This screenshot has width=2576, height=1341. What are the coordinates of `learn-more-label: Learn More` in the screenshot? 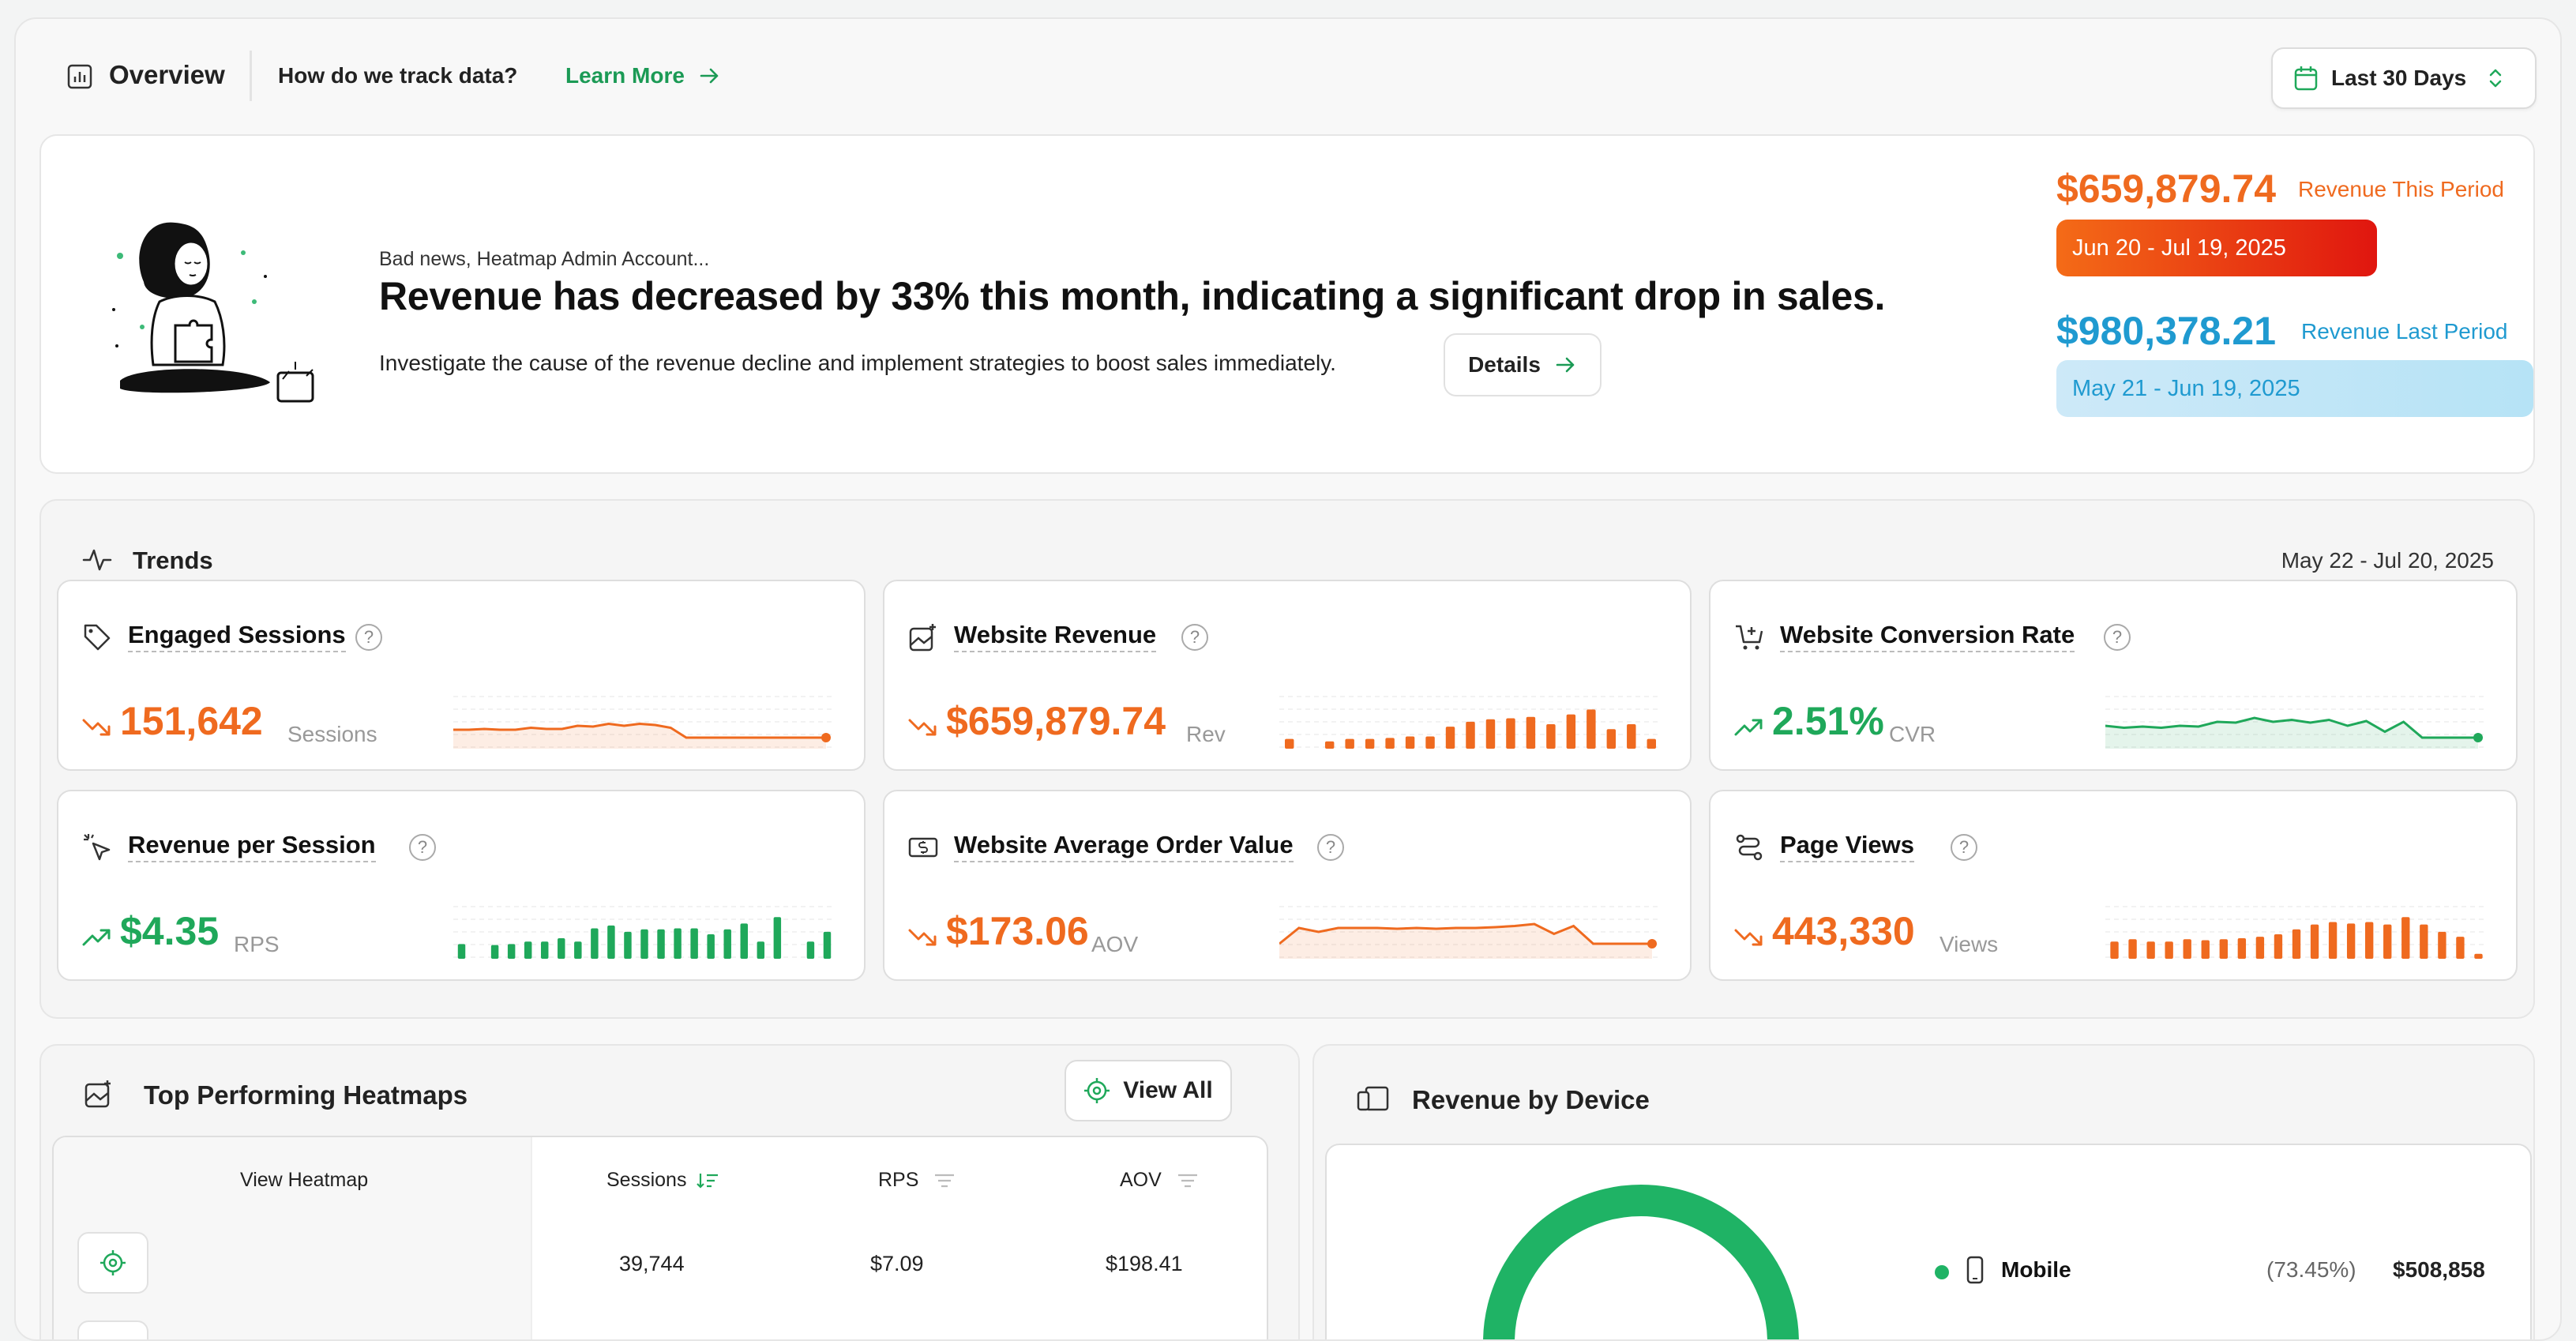 It's located at (625, 75).